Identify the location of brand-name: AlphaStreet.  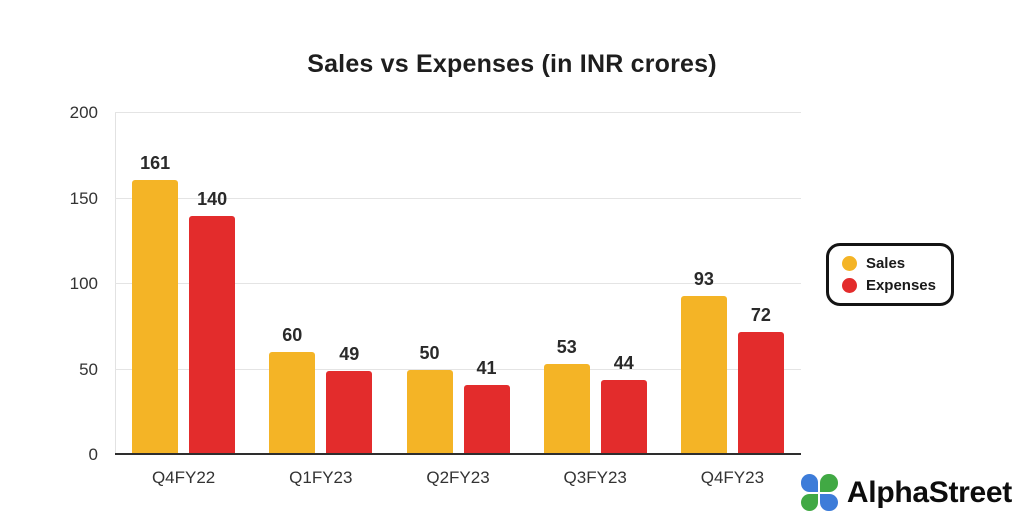
(929, 492).